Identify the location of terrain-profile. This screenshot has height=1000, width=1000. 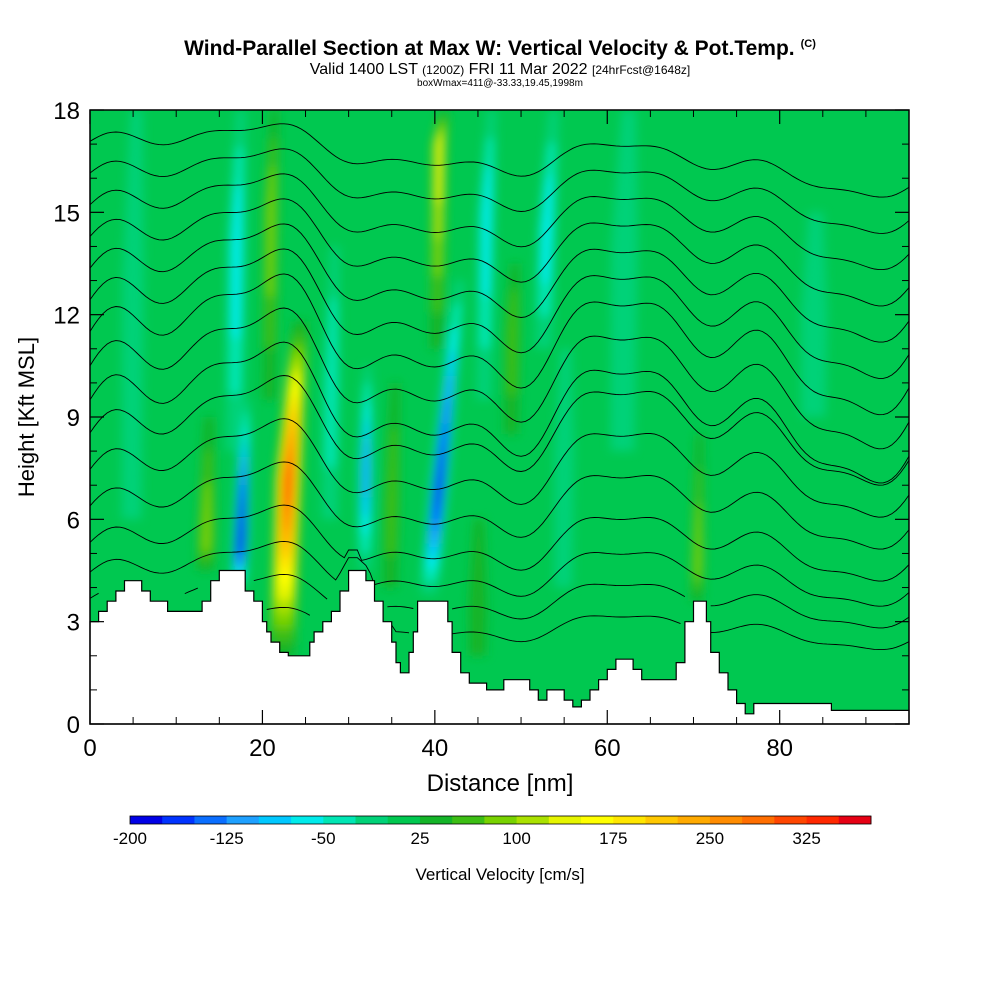
(499, 647).